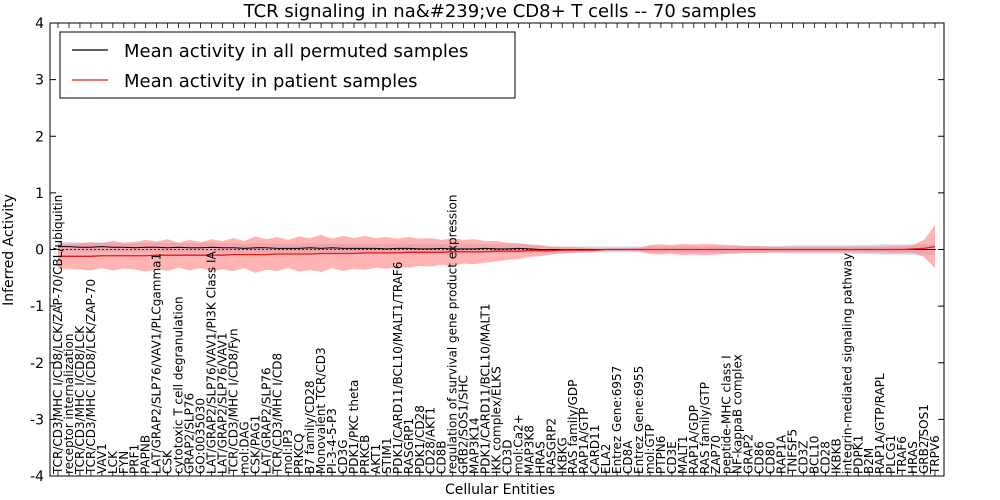 The height and width of the screenshot is (500, 1000). Describe the element at coordinates (705, 428) in the screenshot. I see `category-label: RAS family/GTP` at that location.